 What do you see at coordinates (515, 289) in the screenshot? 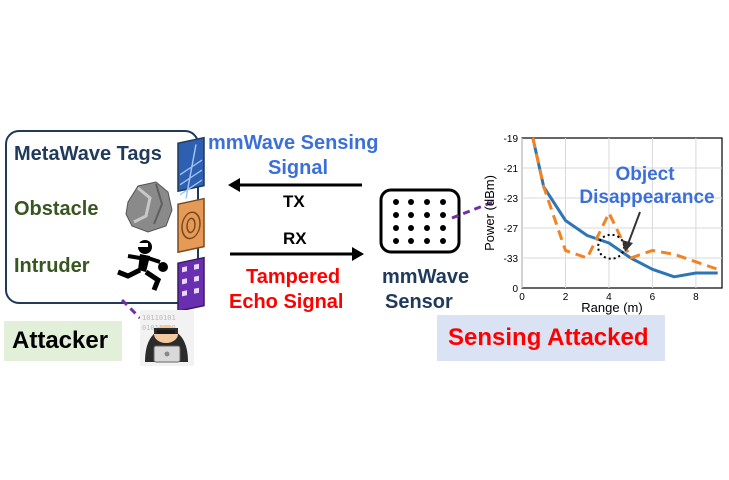
I see `chart-y-tick-label: 0` at bounding box center [515, 289].